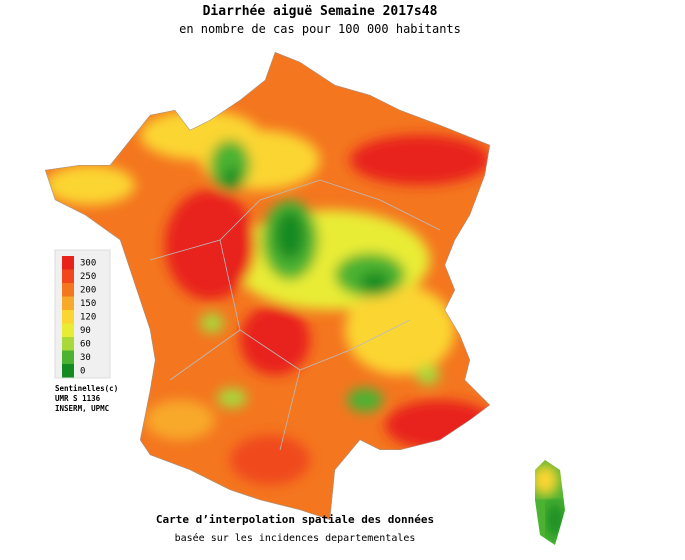  What do you see at coordinates (85, 345) in the screenshot?
I see `legend-label: 60` at bounding box center [85, 345].